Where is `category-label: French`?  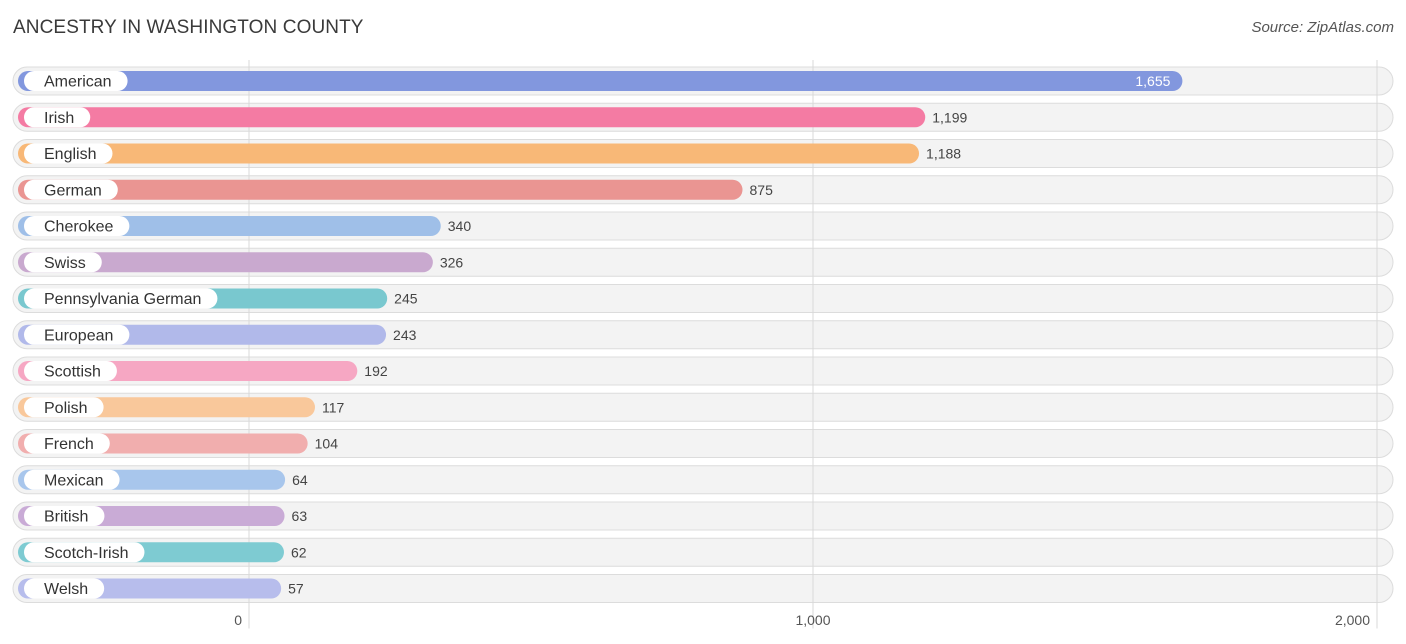
category-label: French is located at coordinates (69, 444).